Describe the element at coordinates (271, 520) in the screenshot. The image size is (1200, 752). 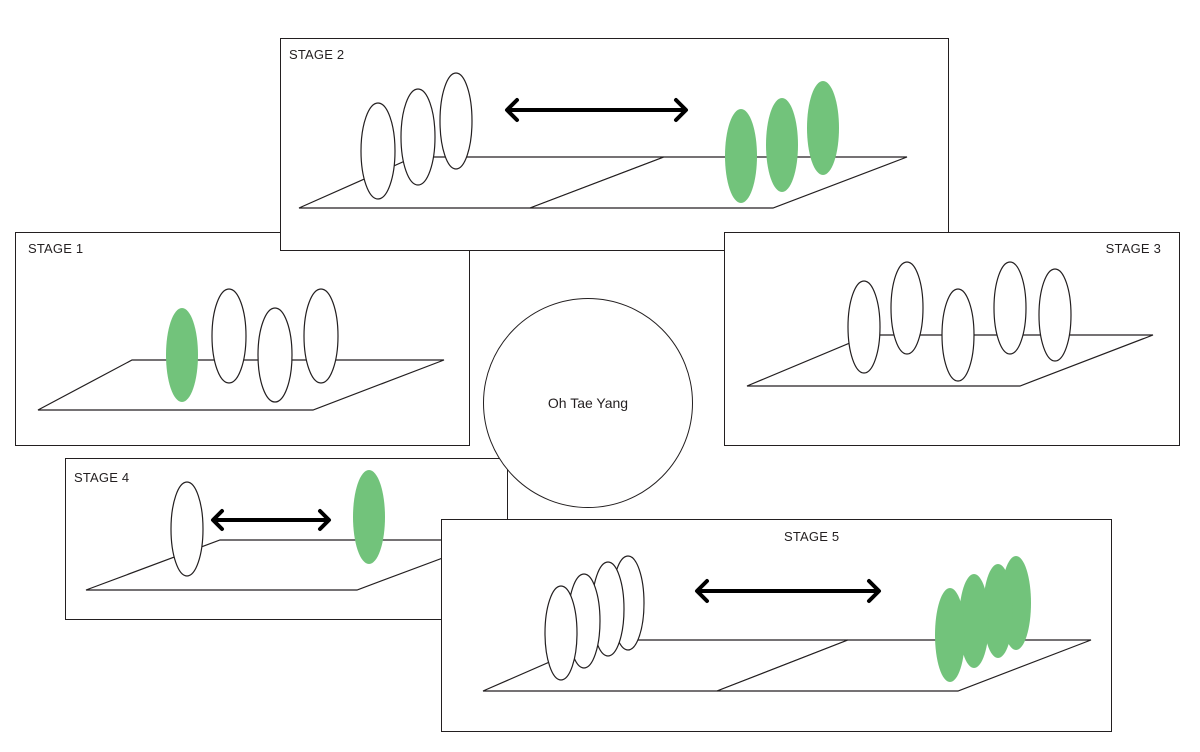
I see `stage-4-double-arrow` at that location.